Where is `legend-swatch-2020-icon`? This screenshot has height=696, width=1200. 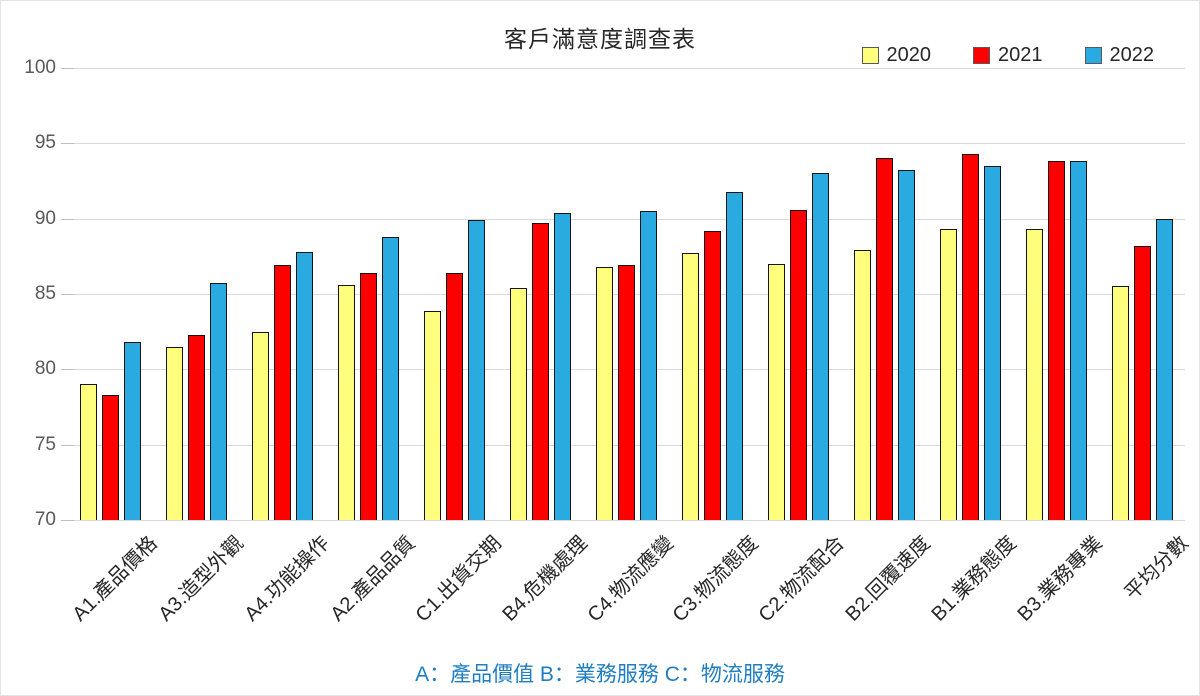 legend-swatch-2020-icon is located at coordinates (870, 55).